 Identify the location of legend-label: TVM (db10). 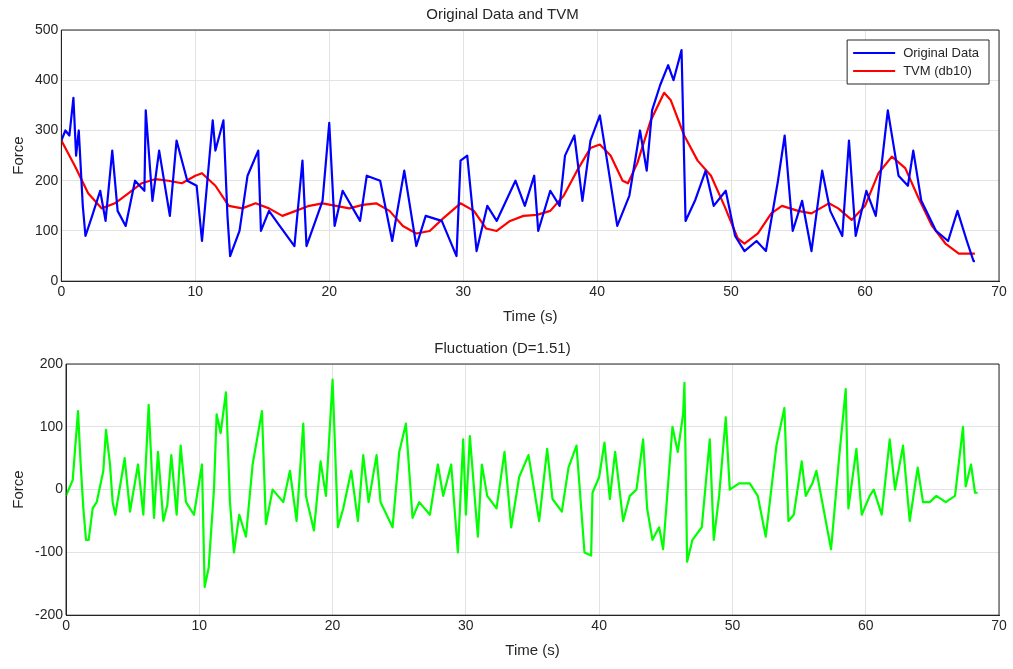
(937, 70).